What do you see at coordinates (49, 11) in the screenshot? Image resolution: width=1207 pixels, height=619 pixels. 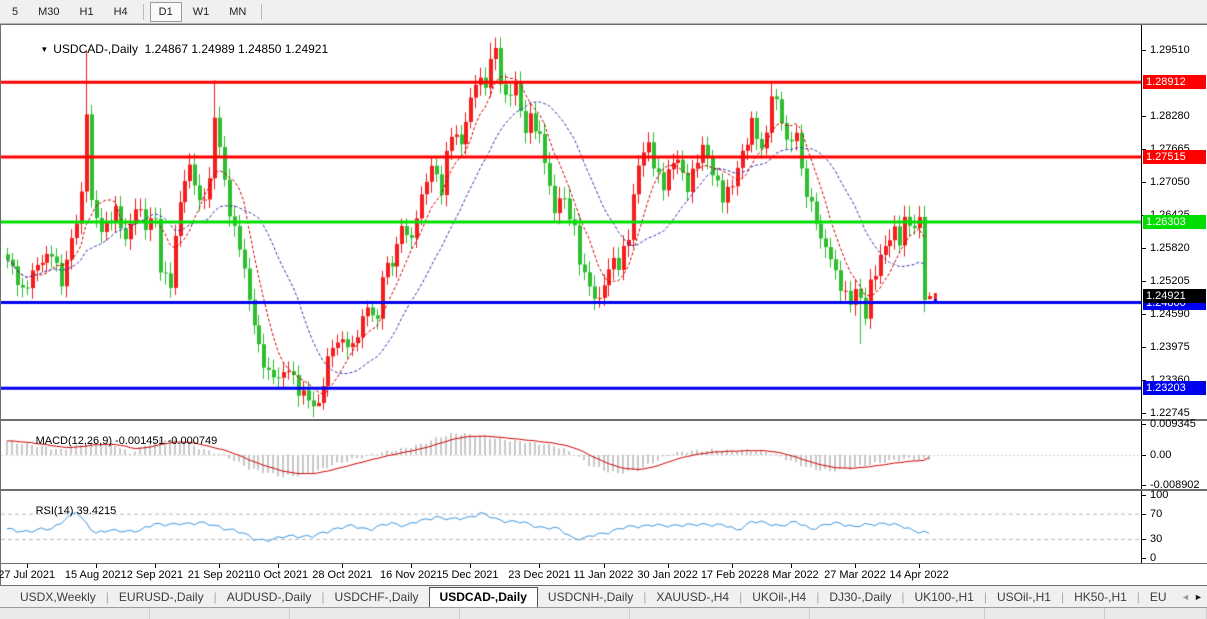 I see `timeframe-button-m30: M30` at bounding box center [49, 11].